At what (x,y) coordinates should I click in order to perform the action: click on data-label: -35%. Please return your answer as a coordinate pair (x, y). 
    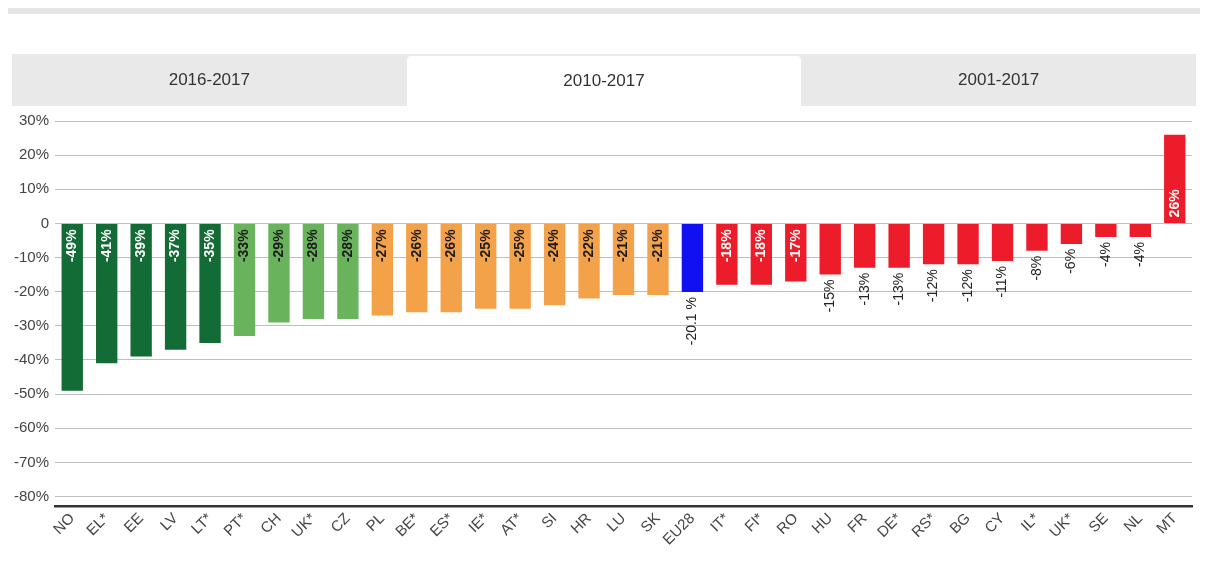
    Looking at the image, I should click on (208, 245).